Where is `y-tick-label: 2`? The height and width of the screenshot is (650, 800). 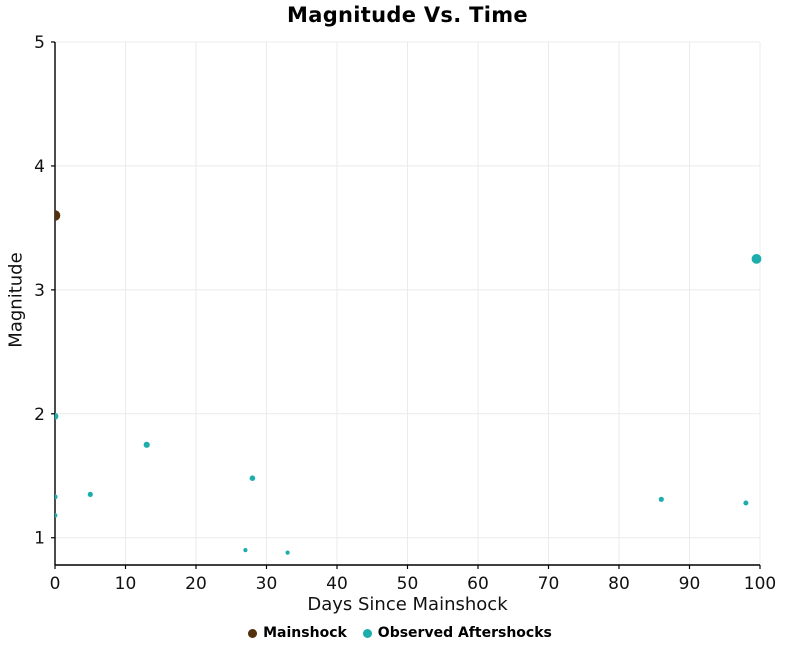
y-tick-label: 2 is located at coordinates (39, 415).